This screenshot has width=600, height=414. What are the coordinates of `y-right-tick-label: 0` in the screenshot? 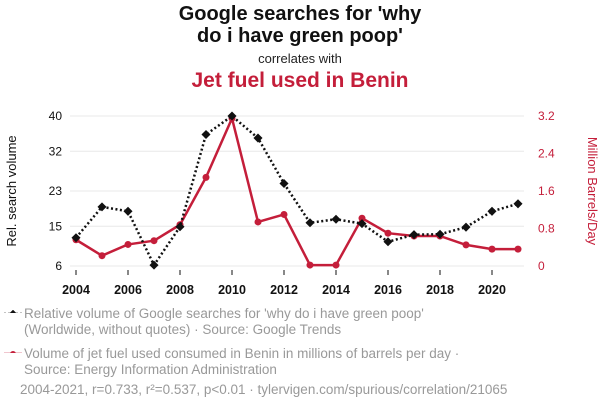 It's located at (541, 266).